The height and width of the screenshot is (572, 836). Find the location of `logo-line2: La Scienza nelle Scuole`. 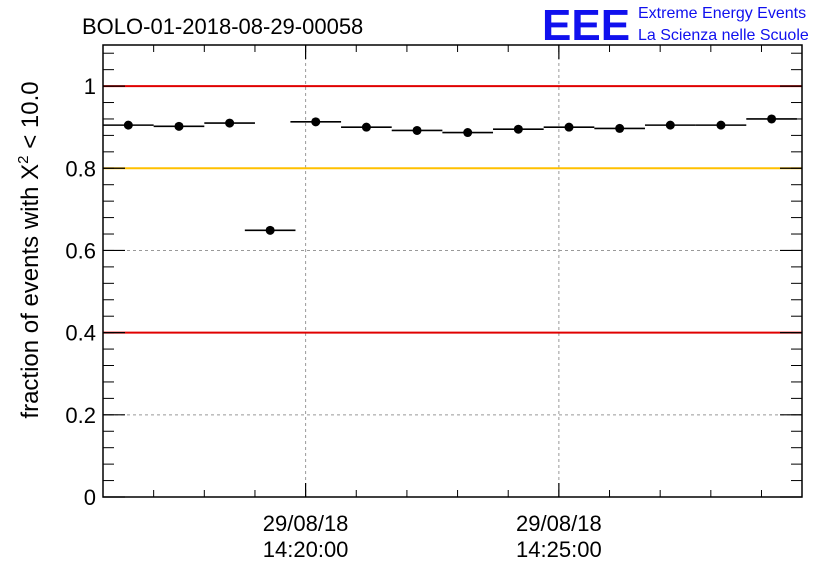

logo-line2: La Scienza nelle Scuole is located at coordinates (723, 35).